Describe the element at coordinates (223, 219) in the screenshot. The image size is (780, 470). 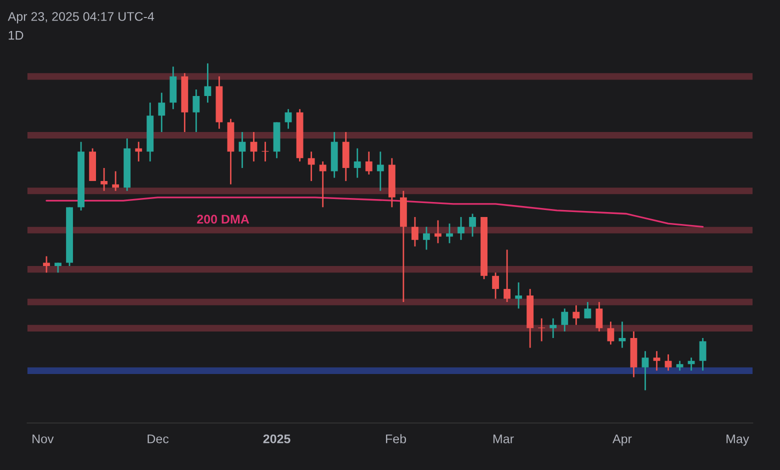
I see `series-label: 200 DMA` at that location.